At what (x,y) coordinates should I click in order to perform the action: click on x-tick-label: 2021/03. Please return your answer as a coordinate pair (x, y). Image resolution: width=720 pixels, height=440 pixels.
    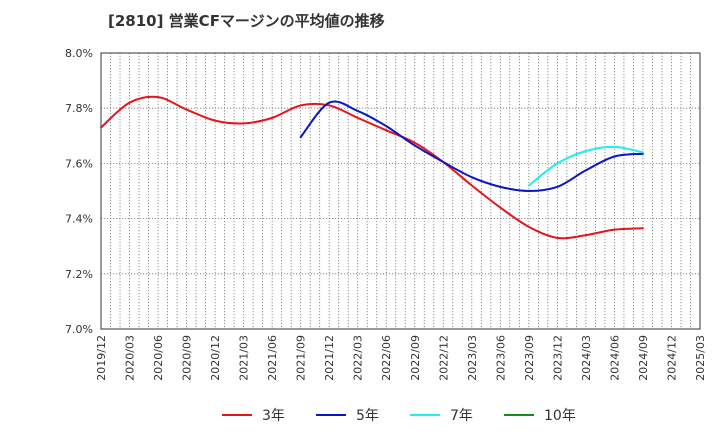
    Looking at the image, I should click on (244, 358).